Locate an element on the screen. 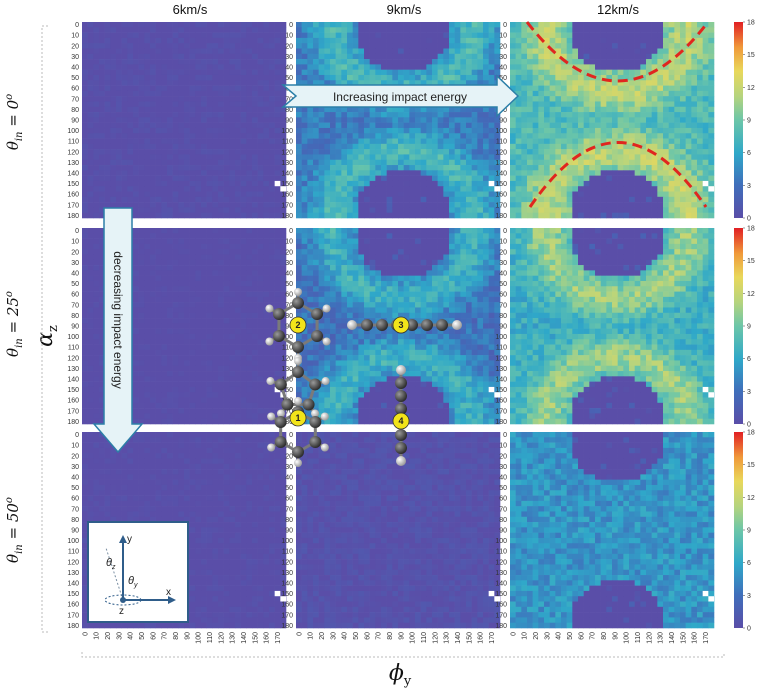 The width and height of the screenshot is (760, 688). ytick-r2-c1: 30 is located at coordinates (289, 467).